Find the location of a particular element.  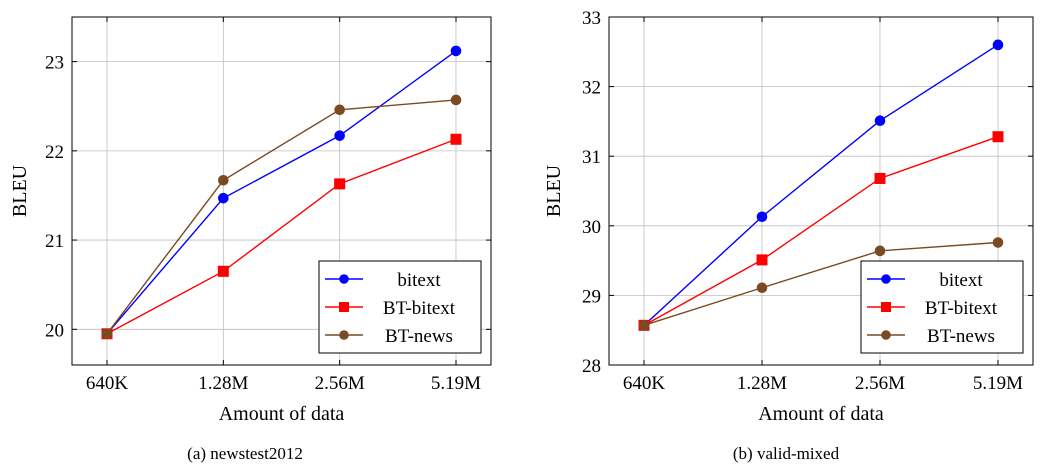

chart-caption: (a) newstest2012 is located at coordinates (245, 453).